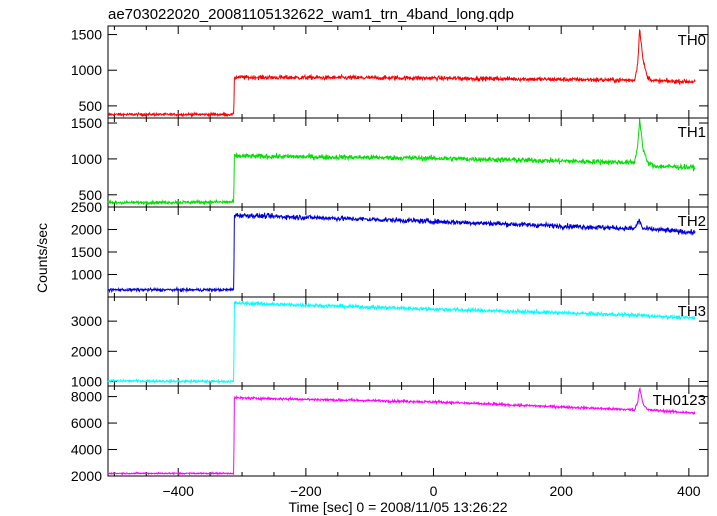  What do you see at coordinates (692, 132) in the screenshot?
I see `panel-label: TH1` at bounding box center [692, 132].